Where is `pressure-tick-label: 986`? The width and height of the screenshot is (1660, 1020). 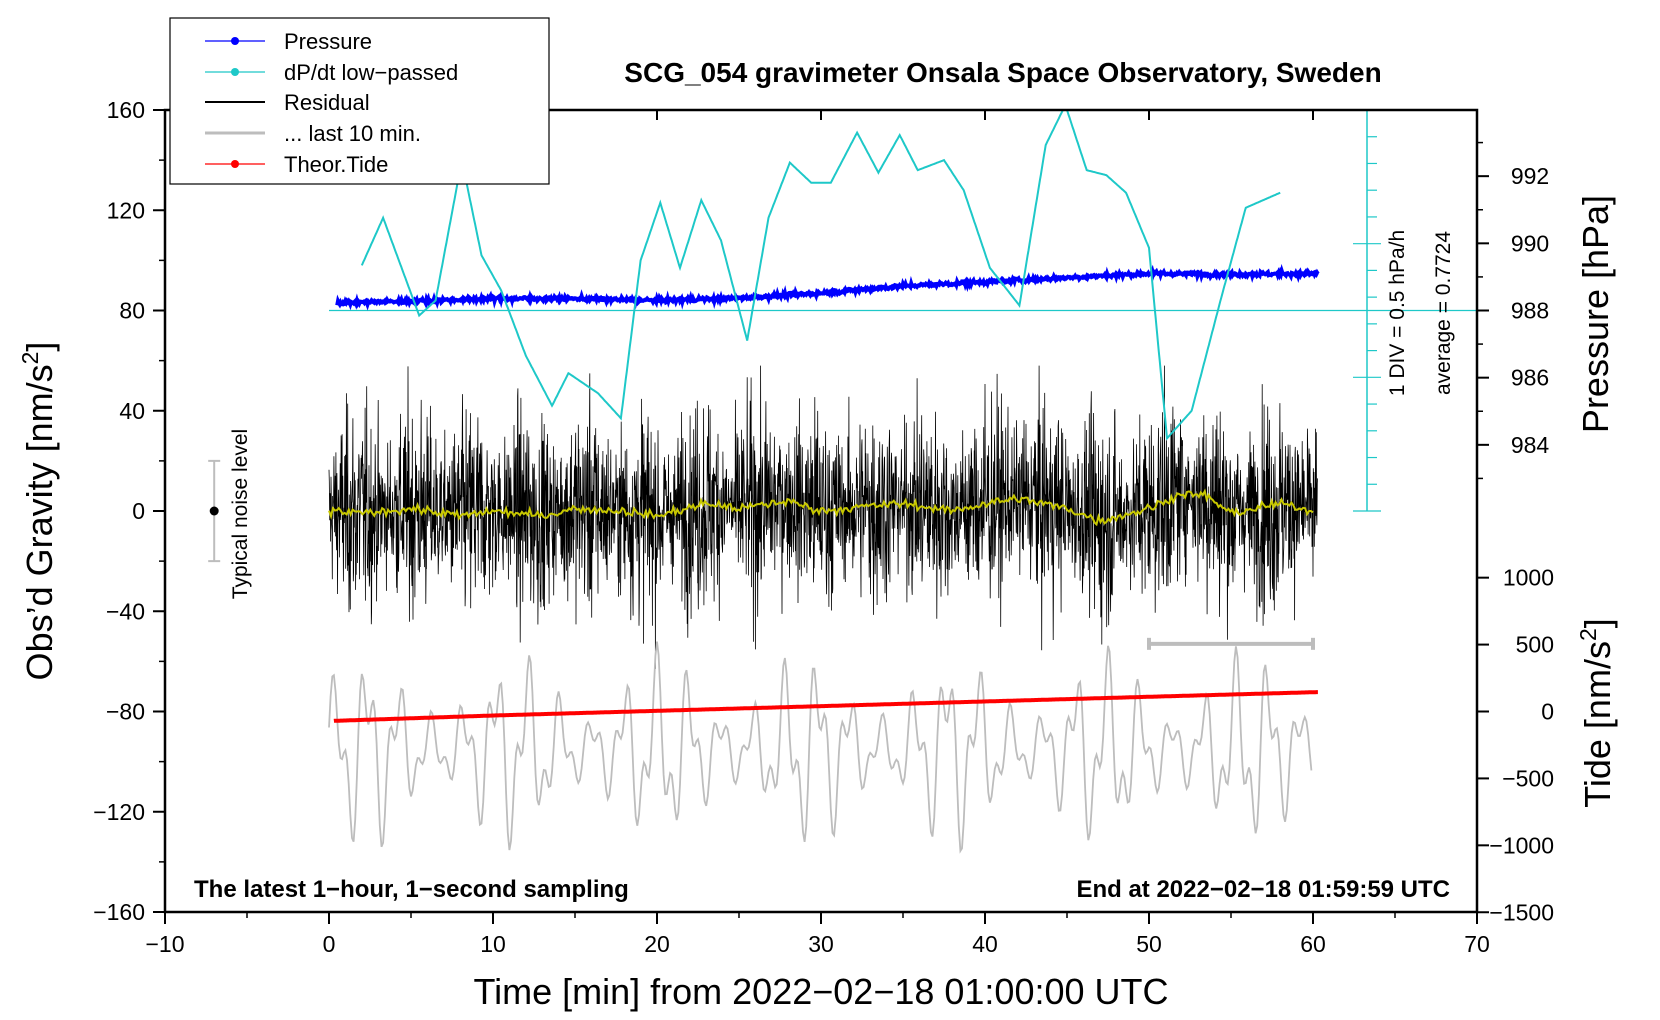
pressure-tick-label: 986 is located at coordinates (1530, 378).